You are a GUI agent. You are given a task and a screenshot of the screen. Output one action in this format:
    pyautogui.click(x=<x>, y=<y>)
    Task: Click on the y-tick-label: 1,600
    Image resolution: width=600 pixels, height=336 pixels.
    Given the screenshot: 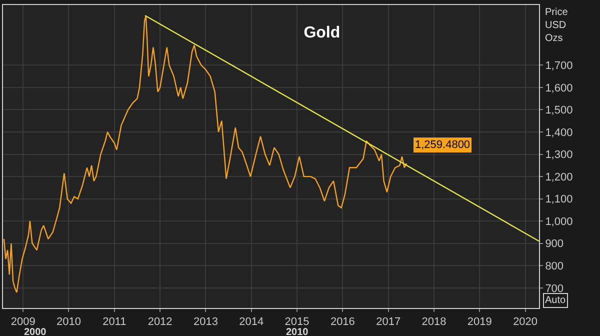 What is the action you would take?
    pyautogui.click(x=559, y=88)
    